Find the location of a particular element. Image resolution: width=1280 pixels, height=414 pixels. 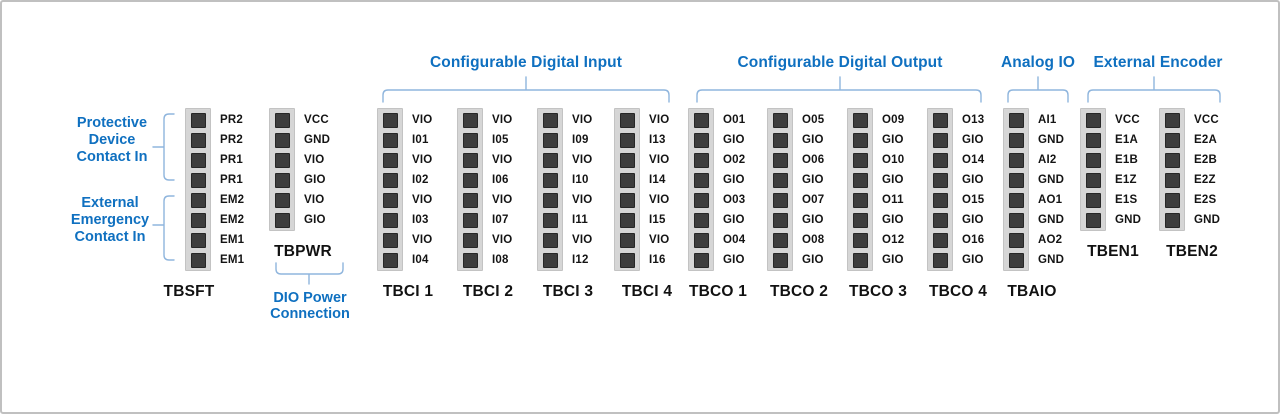

terminal-strip is located at coordinates (550, 189).